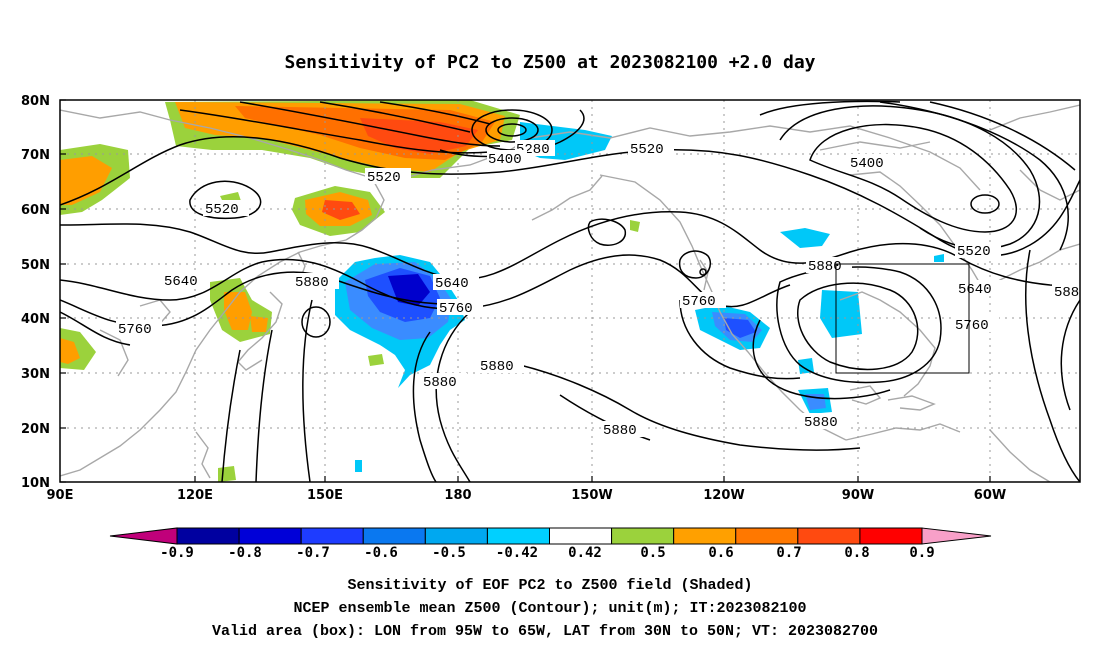 This screenshot has height=650, width=1100. What do you see at coordinates (35, 101) in the screenshot?
I see `lat-tick-label: 80N` at bounding box center [35, 101].